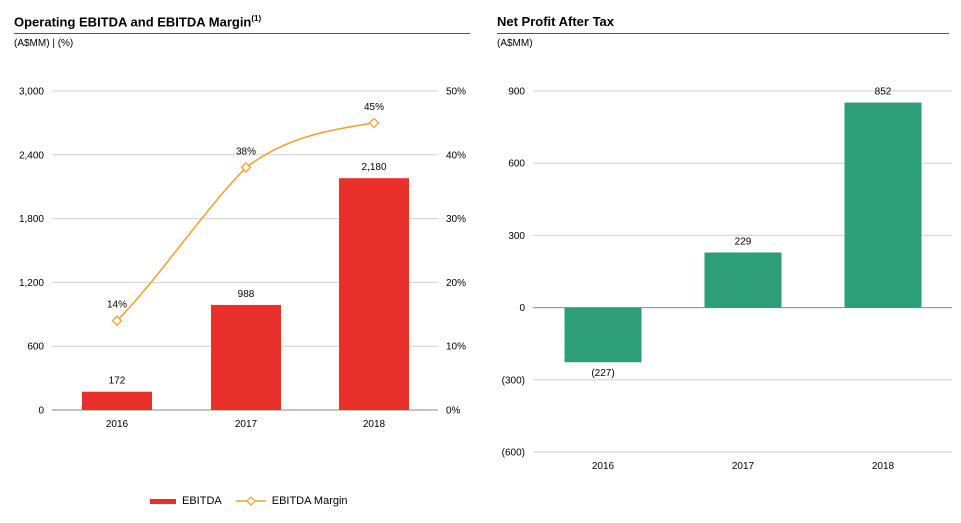  I want to click on npat-ytick-label: 0, so click(522, 308).